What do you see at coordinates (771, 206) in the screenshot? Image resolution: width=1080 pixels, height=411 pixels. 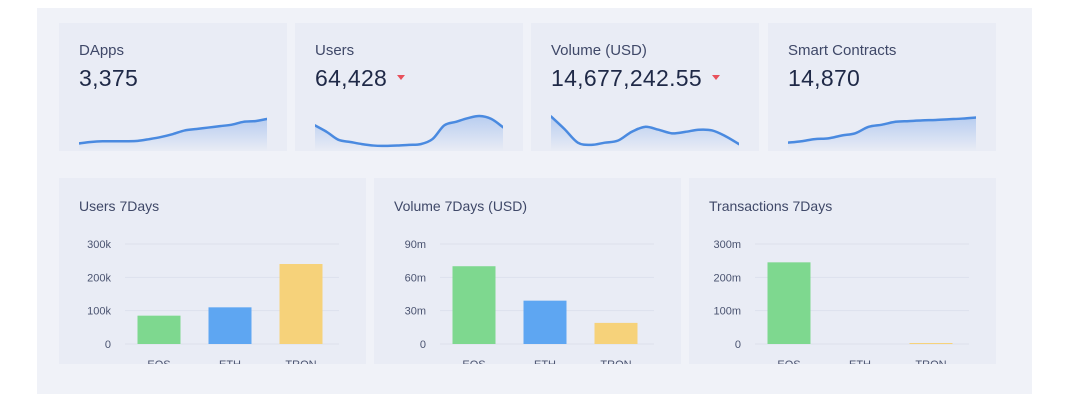 I see `chart-title: Transactions 7Days` at bounding box center [771, 206].